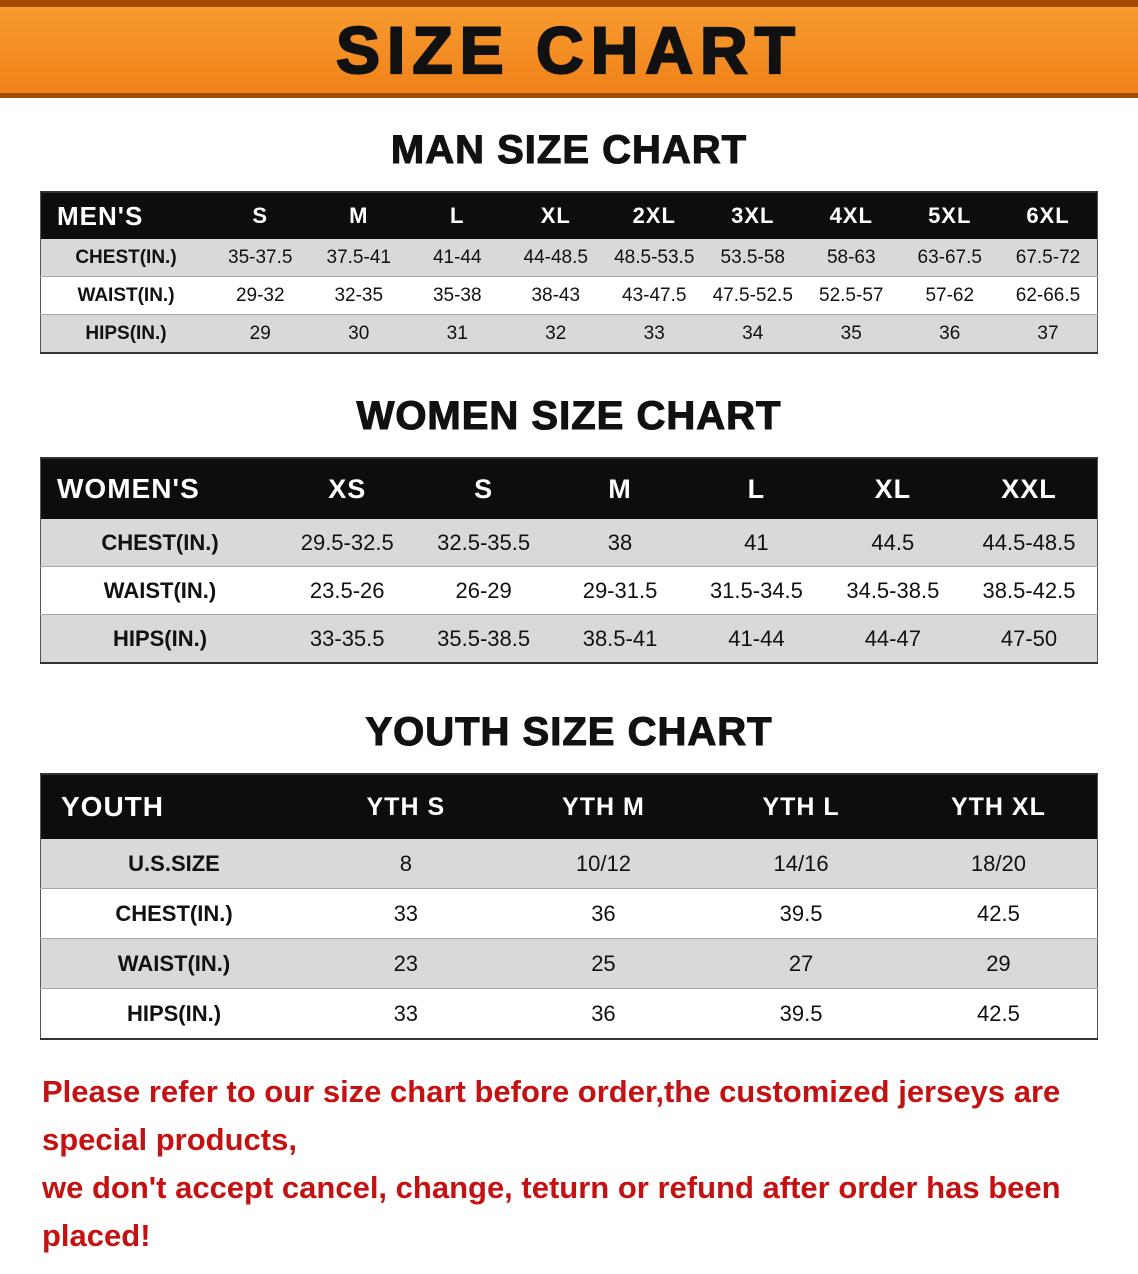 The height and width of the screenshot is (1274, 1138). Describe the element at coordinates (358, 257) in the screenshot. I see `measurement-value: 37.5-41` at that location.